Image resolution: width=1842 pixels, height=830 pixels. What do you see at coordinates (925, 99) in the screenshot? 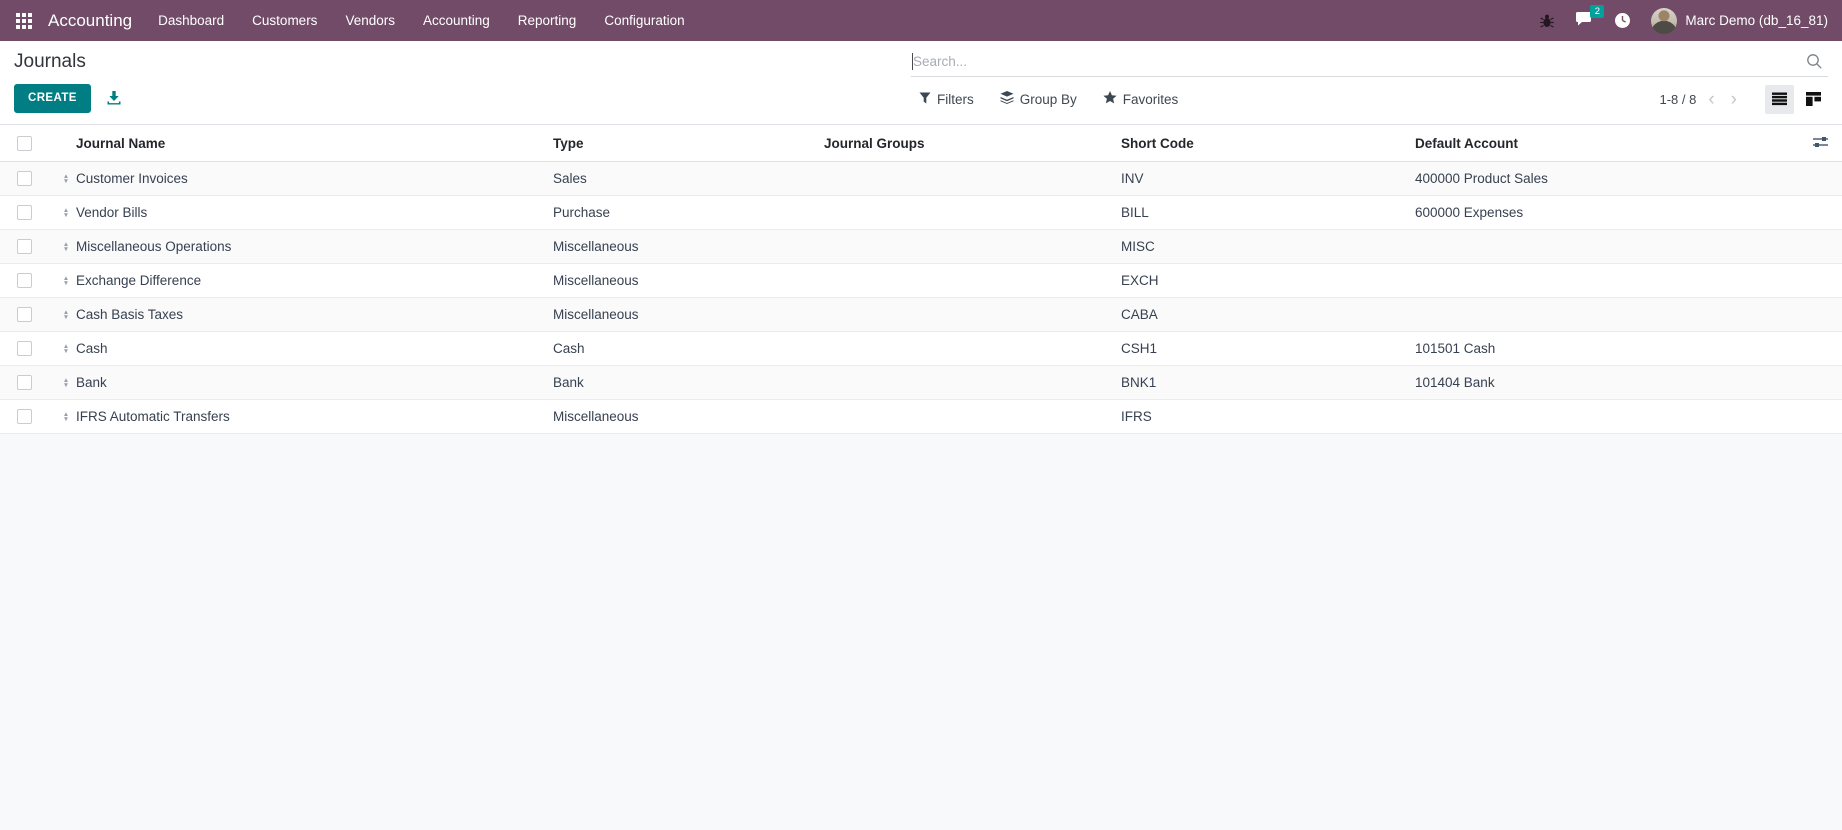
I see `funnel-icon` at bounding box center [925, 99].